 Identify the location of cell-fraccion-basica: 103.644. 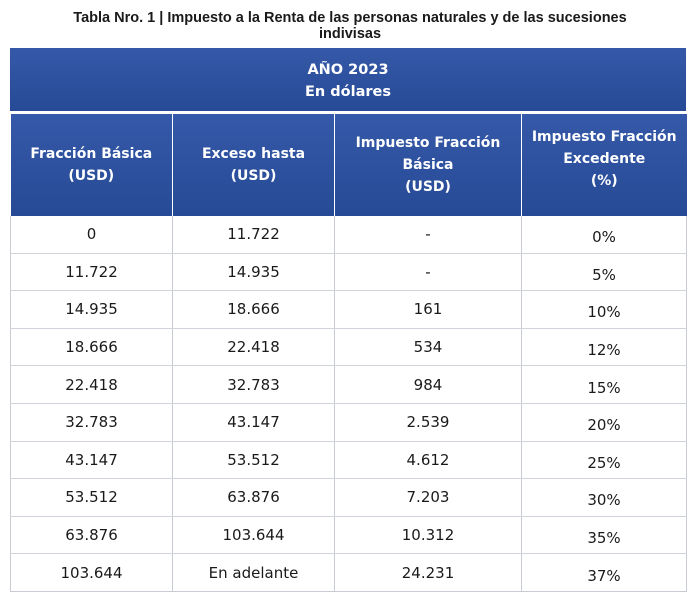
(91, 572).